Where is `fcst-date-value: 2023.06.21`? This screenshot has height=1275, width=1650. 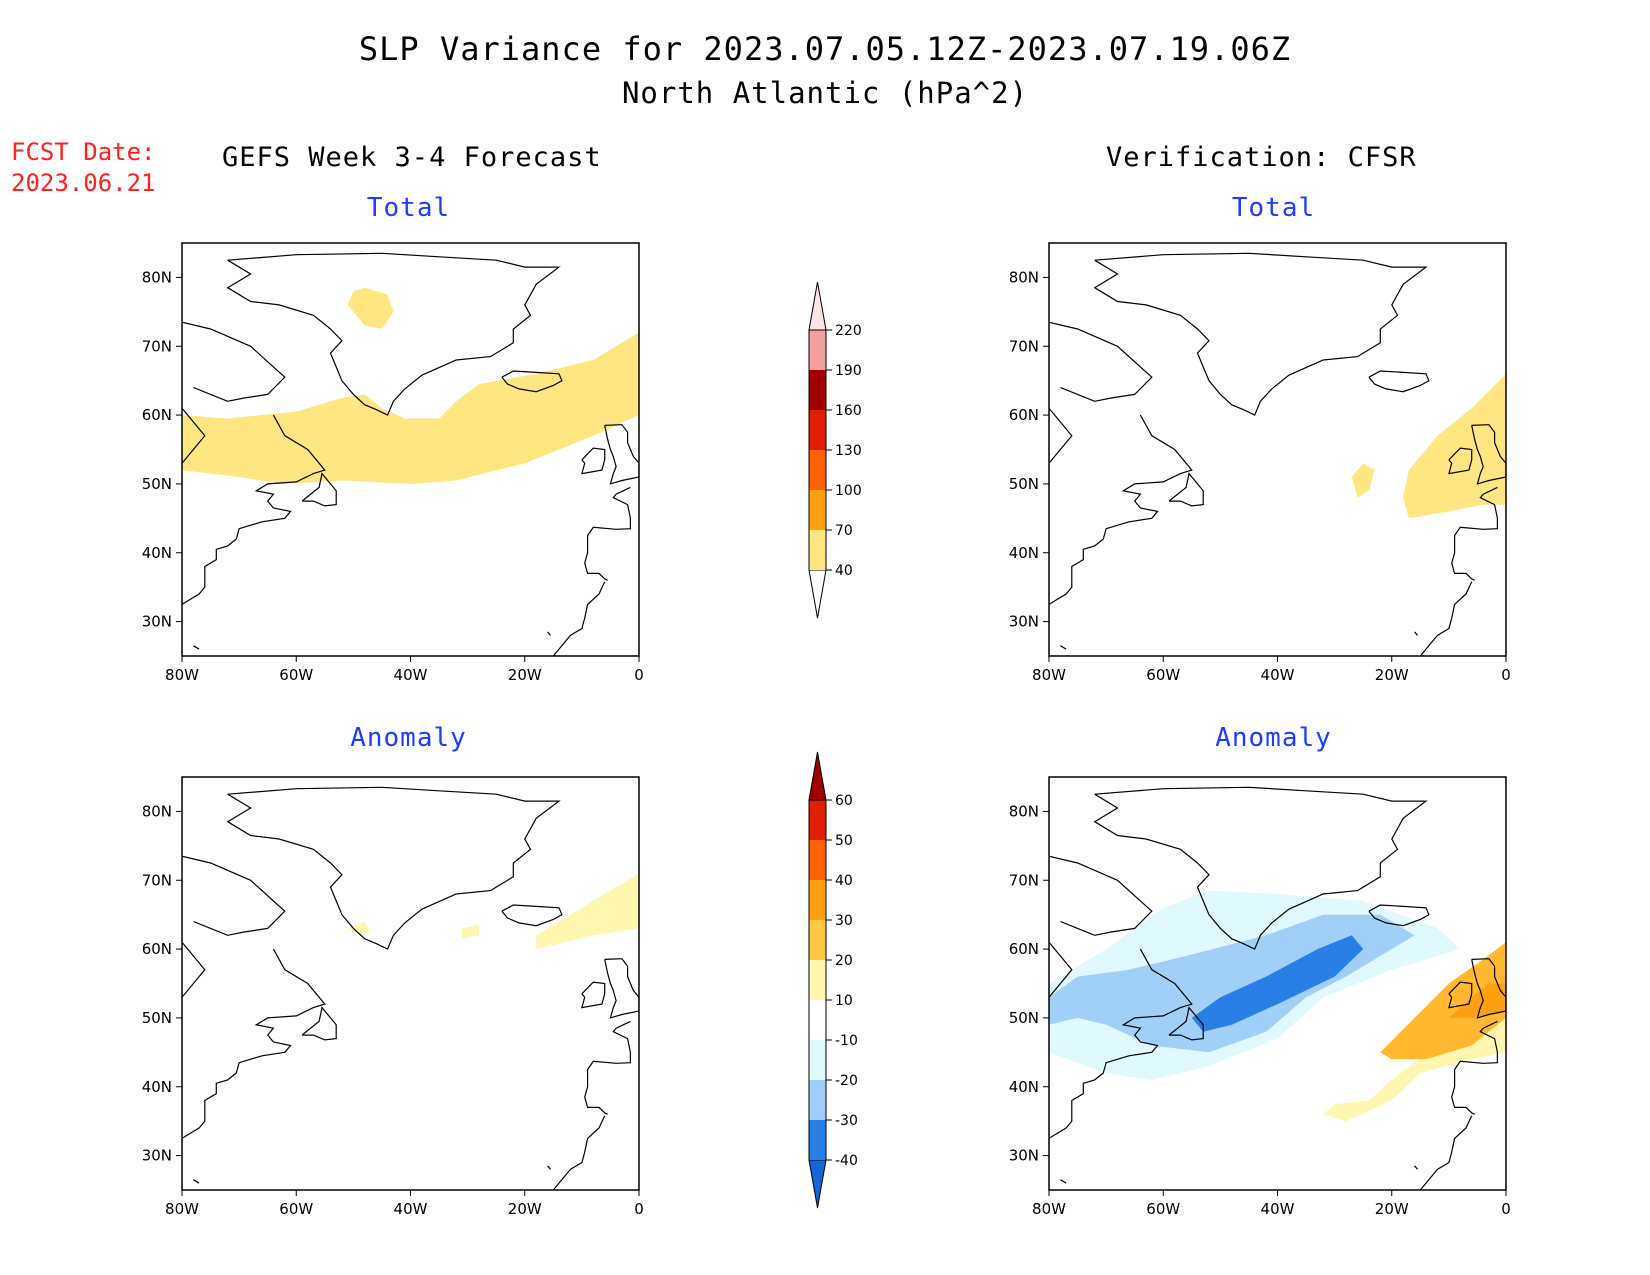
fcst-date-value: 2023.06.21 is located at coordinates (83, 183).